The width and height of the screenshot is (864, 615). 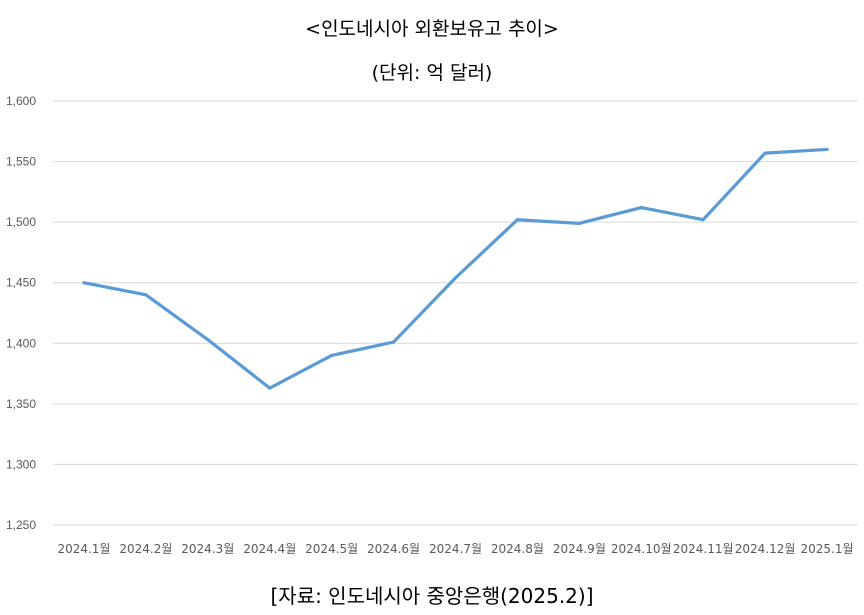 I want to click on x-tick-label: 2024.2월, so click(x=145, y=549).